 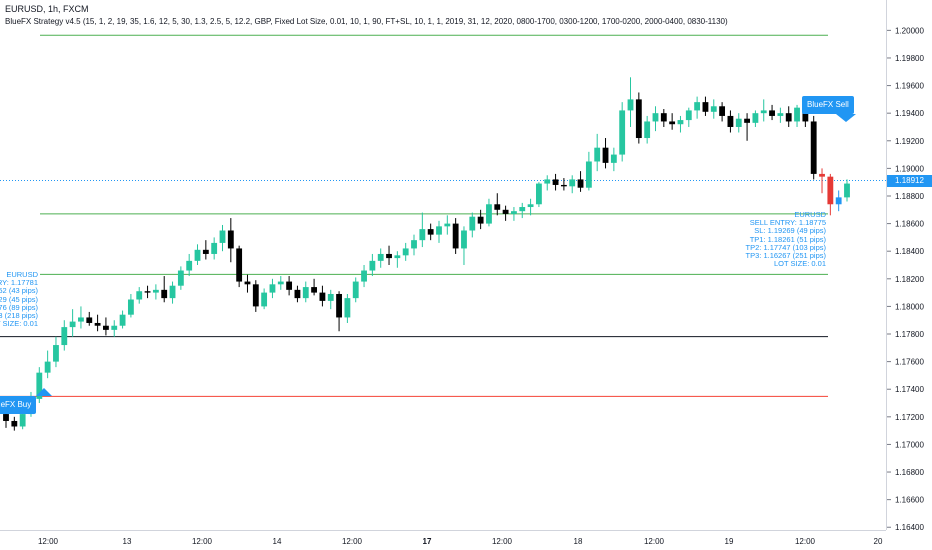 What do you see at coordinates (909, 279) in the screenshot?
I see `y-tick-label: 1.18200` at bounding box center [909, 279].